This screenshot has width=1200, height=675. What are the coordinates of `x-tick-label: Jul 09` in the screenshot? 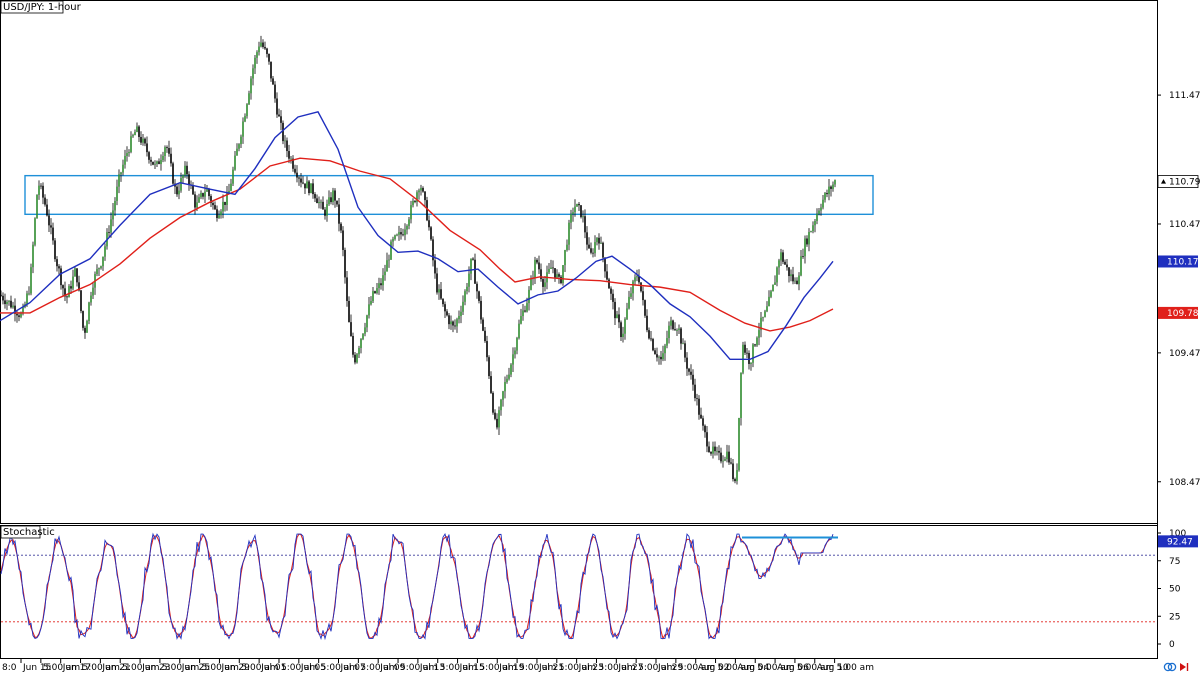 It's located at (392, 668).